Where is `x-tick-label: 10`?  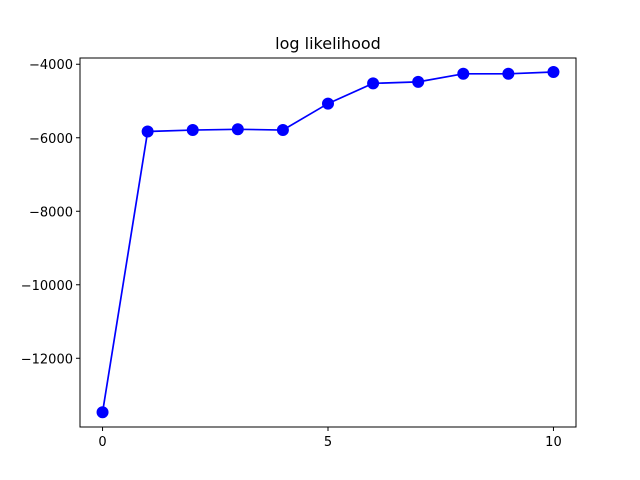
x-tick-label: 10 is located at coordinates (553, 442).